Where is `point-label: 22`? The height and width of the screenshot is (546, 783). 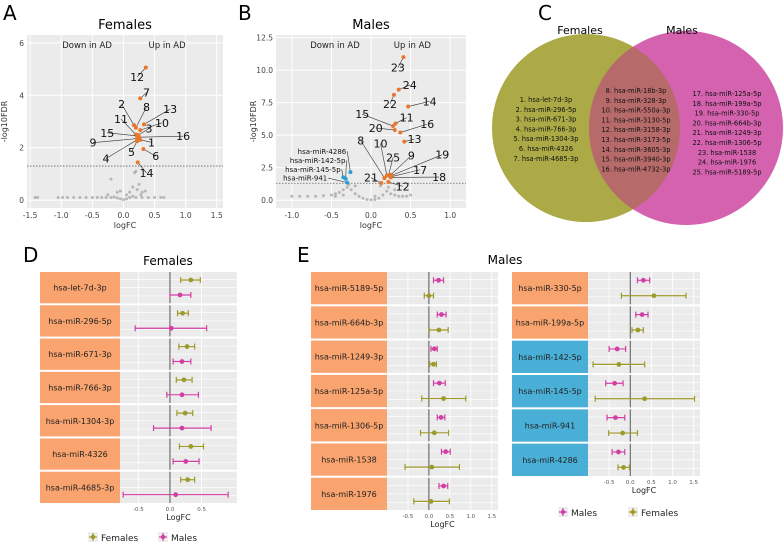
point-label: 22 is located at coordinates (390, 104).